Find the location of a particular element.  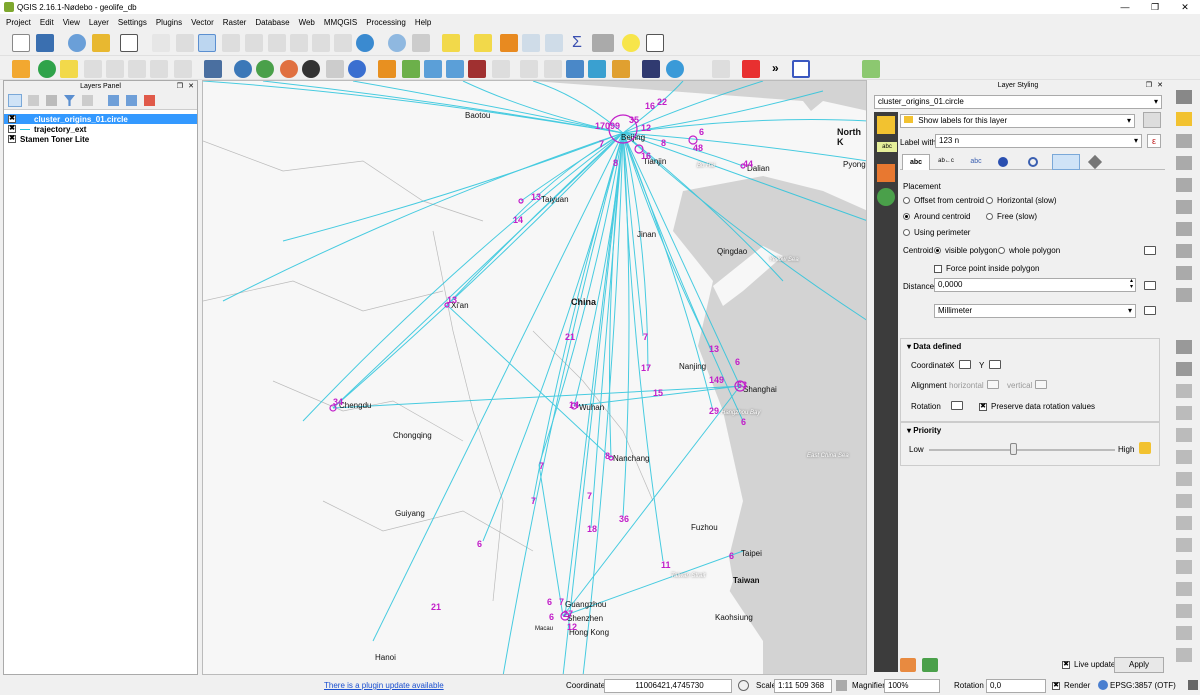

visibility-icon is located at coordinates (51, 100).